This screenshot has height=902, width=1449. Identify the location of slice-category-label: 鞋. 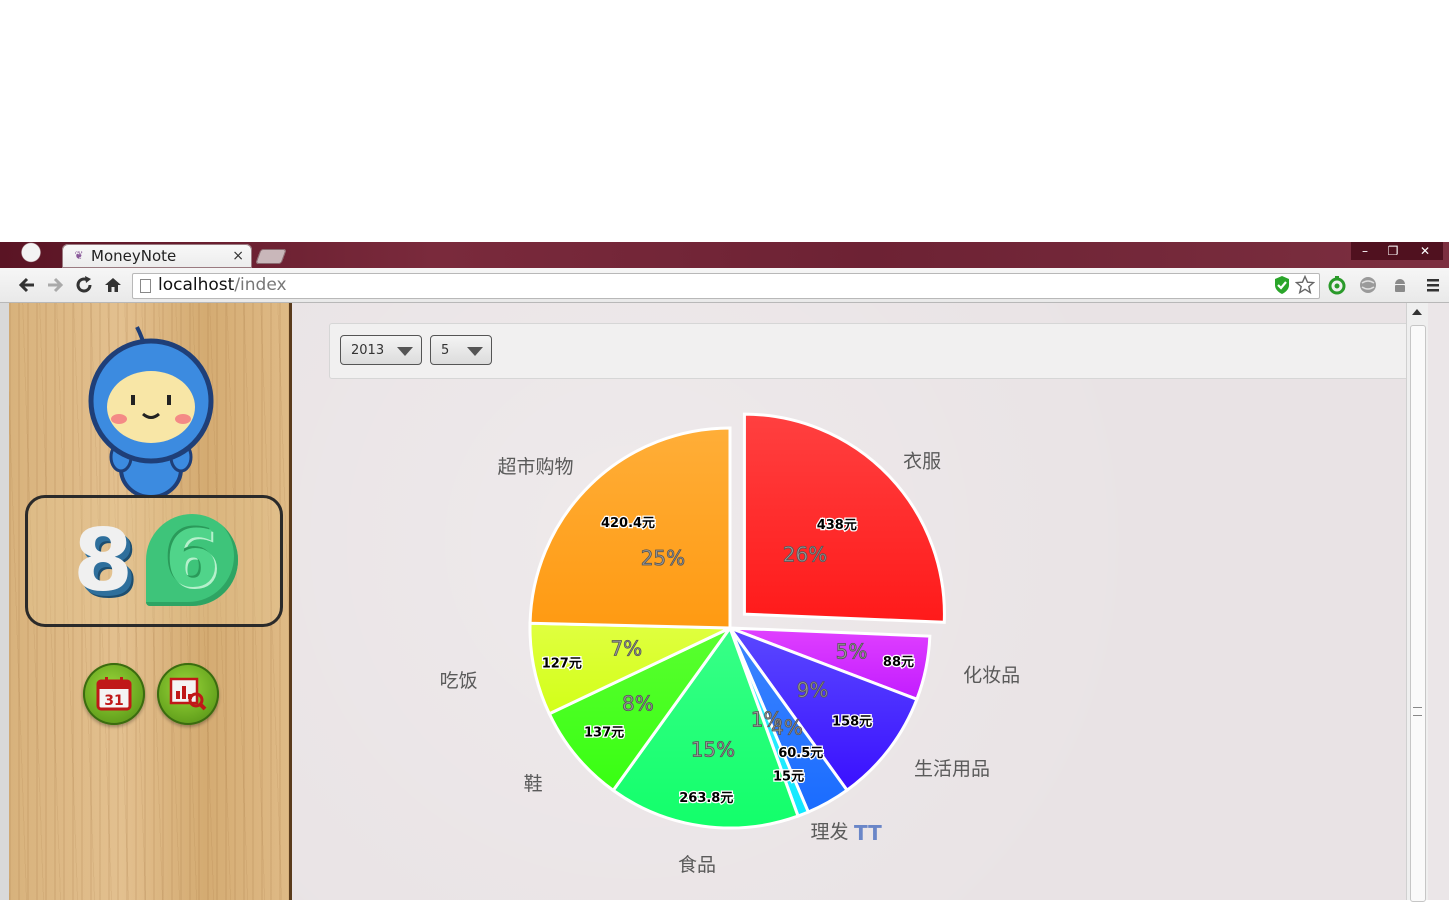
(533, 784).